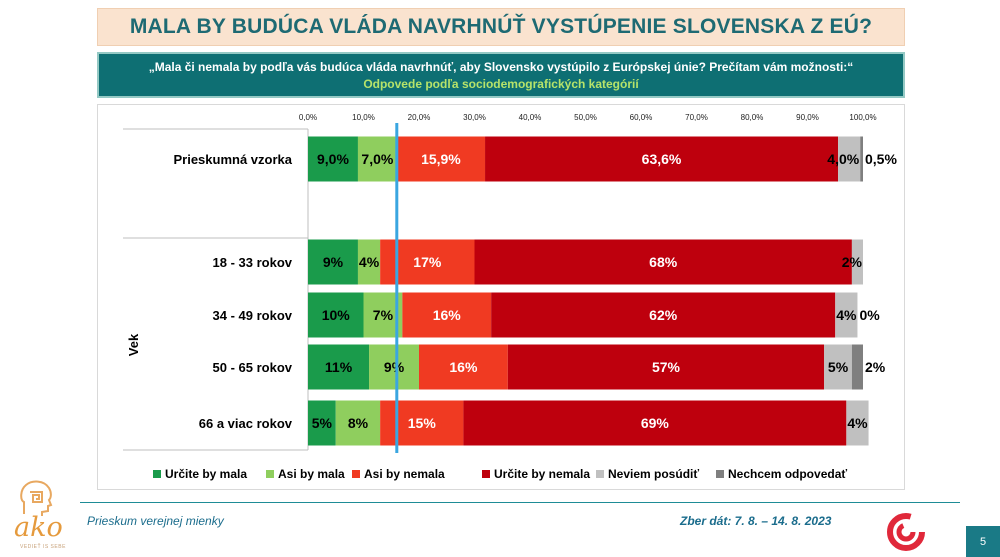 The width and height of the screenshot is (1000, 557). Describe the element at coordinates (906, 532) in the screenshot. I see `agency-swirl-logo-icon` at that location.